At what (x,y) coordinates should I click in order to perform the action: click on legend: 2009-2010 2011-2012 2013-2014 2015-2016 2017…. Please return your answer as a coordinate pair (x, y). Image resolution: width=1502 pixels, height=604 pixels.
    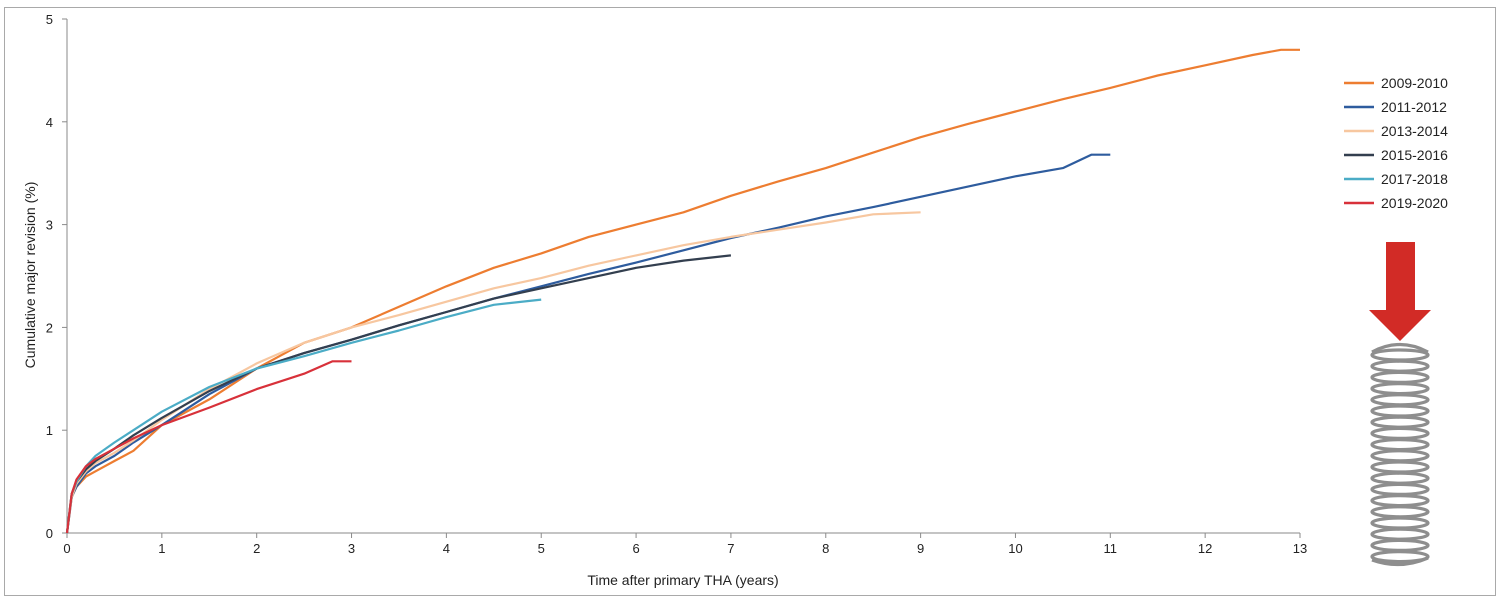
    Looking at the image, I should click on (1396, 143).